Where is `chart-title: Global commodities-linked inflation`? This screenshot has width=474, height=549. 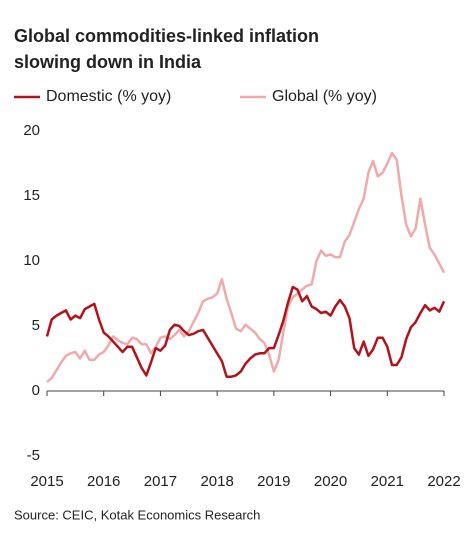
chart-title: Global commodities-linked inflation is located at coordinates (166, 36).